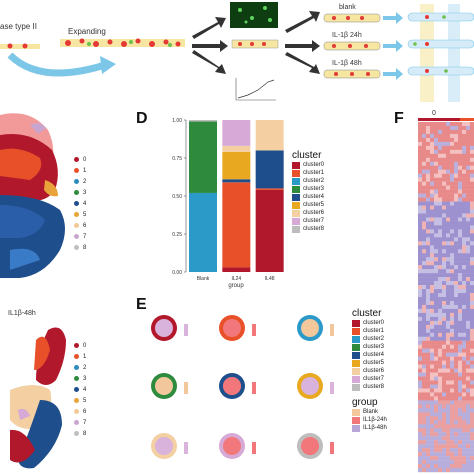  What do you see at coordinates (269, 230) in the screenshot?
I see `bar-segment-cluster0` at bounding box center [269, 230].